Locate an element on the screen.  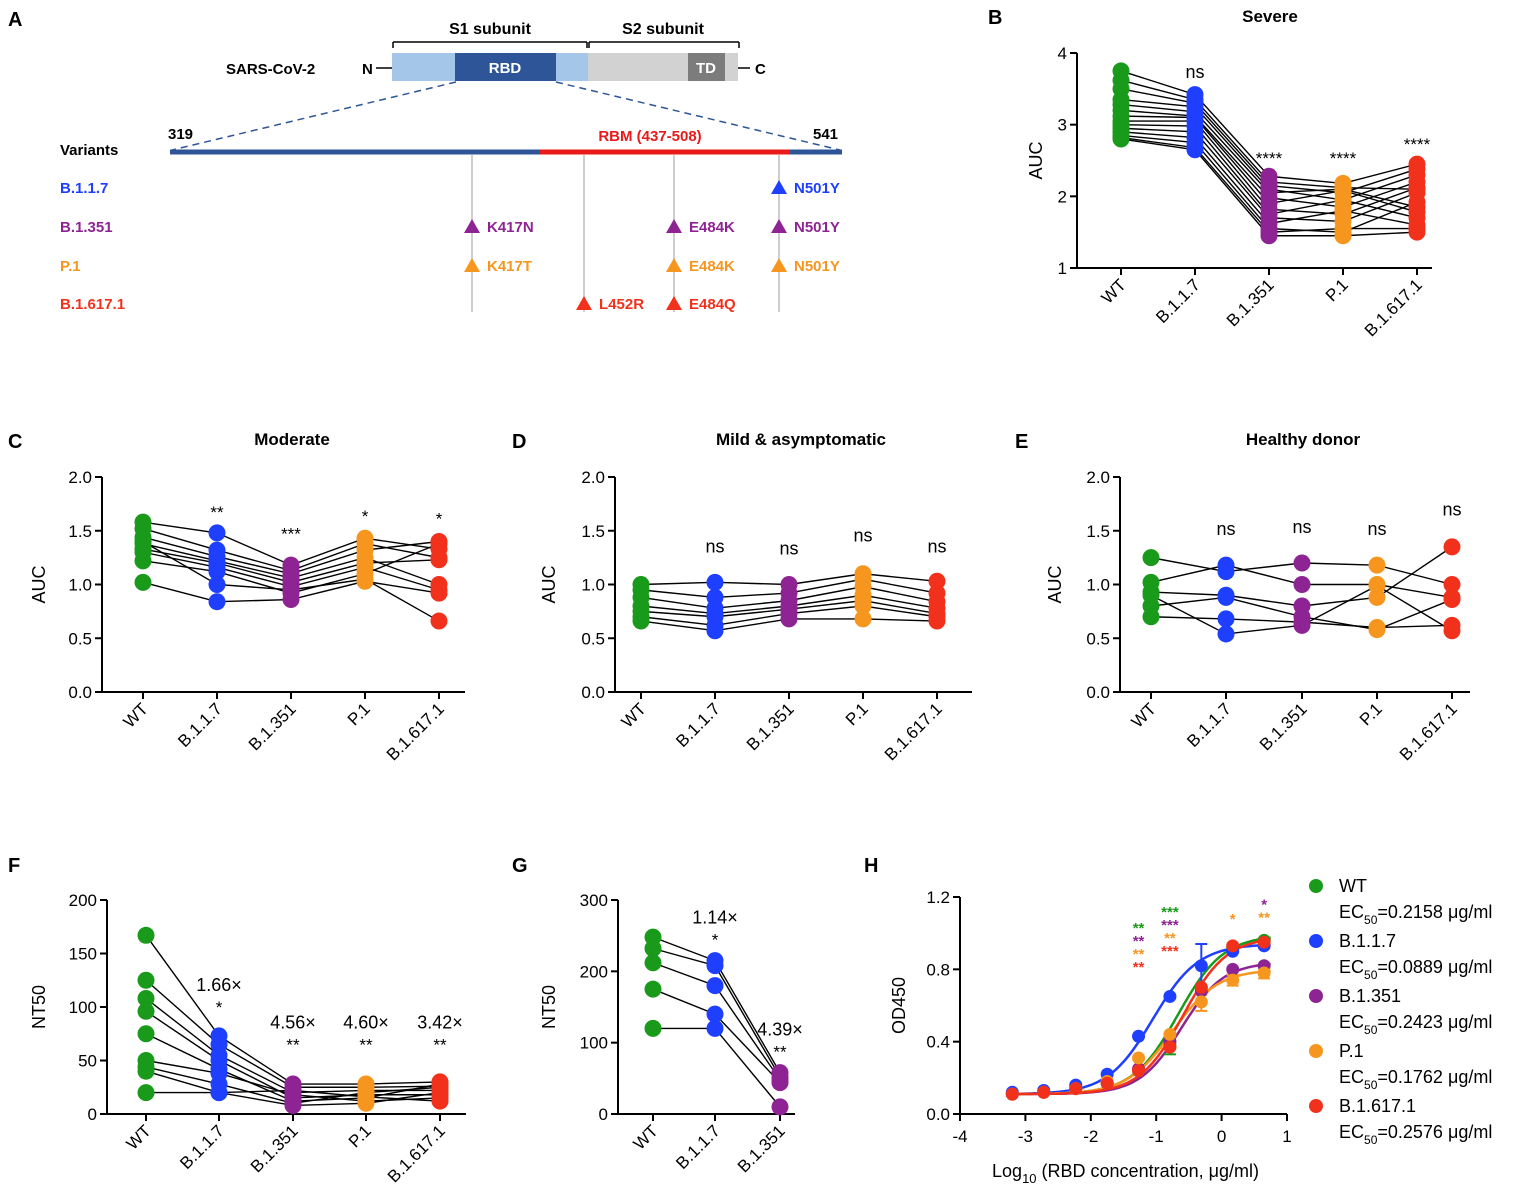
significance-stars: ** is located at coordinates (1139, 954).